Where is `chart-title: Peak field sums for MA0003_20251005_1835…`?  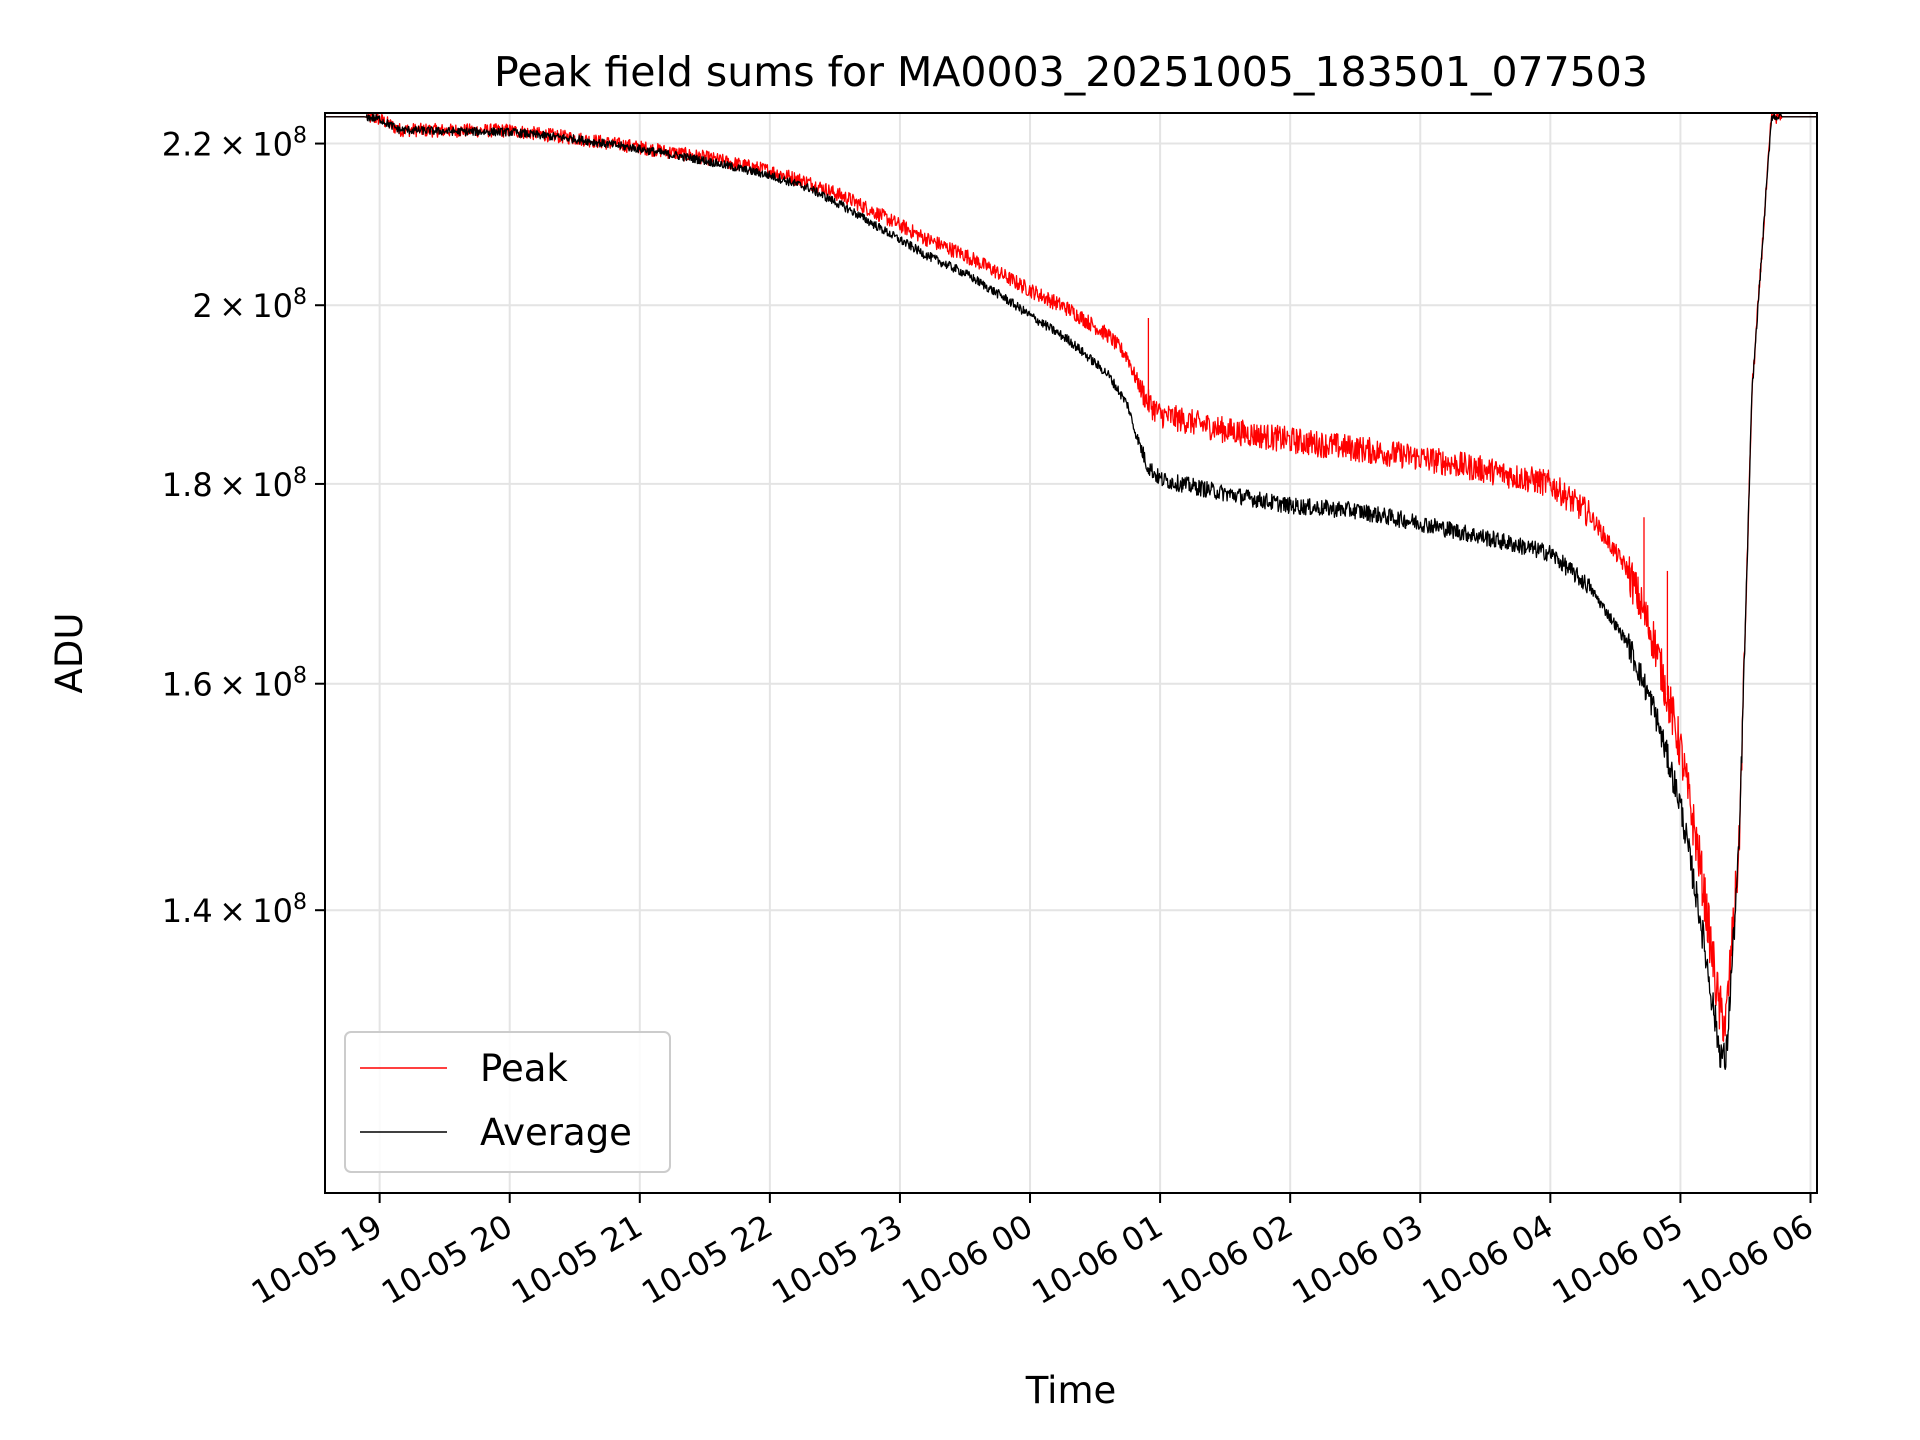
chart-title: Peak field sums for MA0003_20251005_1835… is located at coordinates (1071, 72).